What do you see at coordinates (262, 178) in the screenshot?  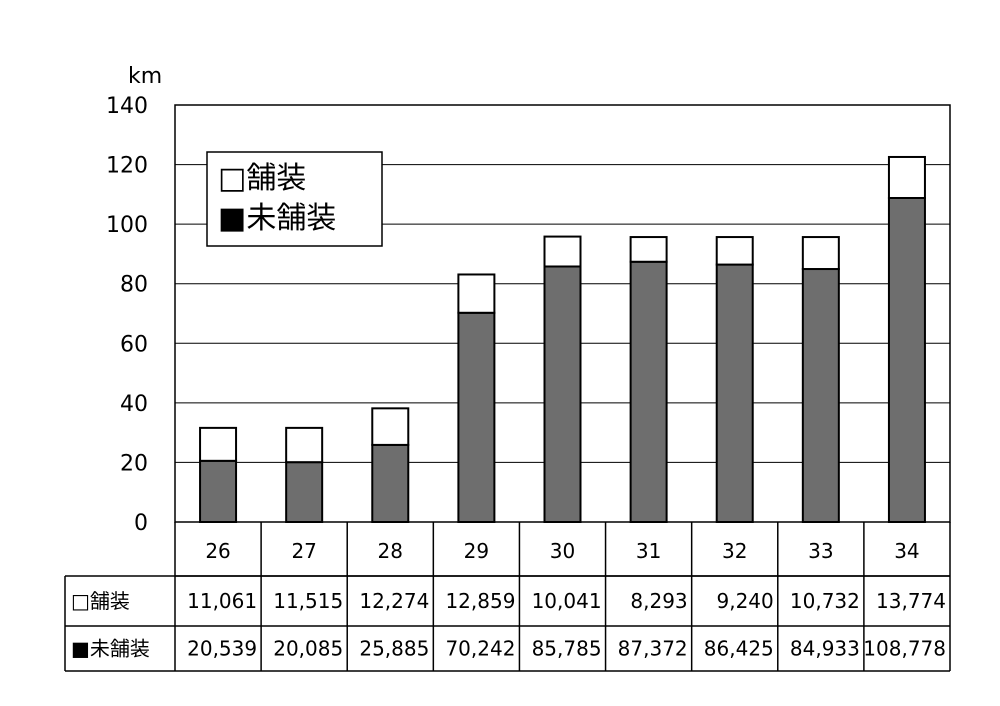 I see `legend-entry: □舗装` at bounding box center [262, 178].